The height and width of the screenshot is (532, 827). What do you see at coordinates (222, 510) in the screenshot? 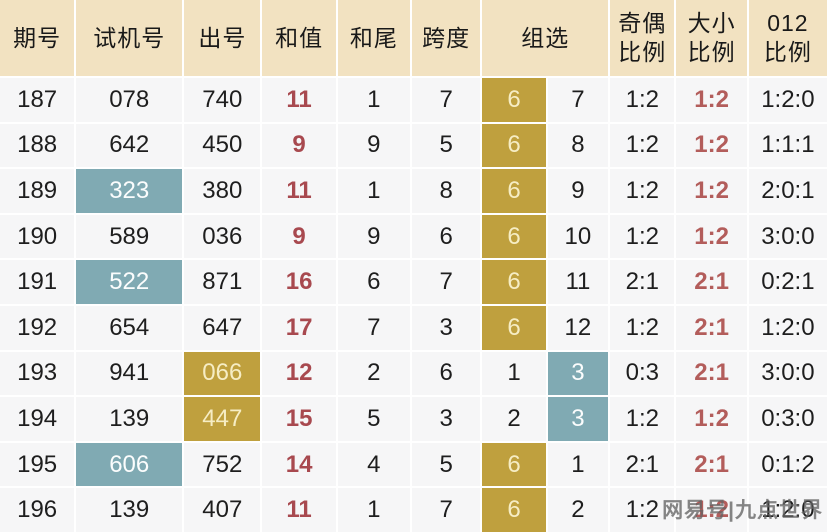
I see `cell-draw-number: 407` at bounding box center [222, 510].